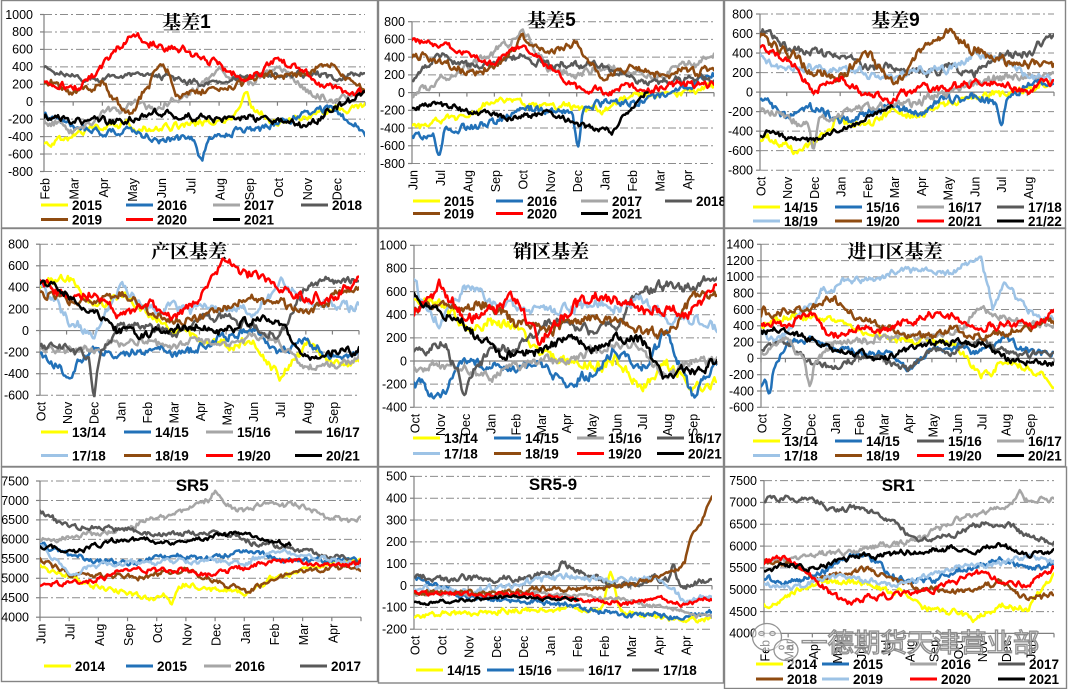  What do you see at coordinates (259, 205) in the screenshot?
I see `svg-text: 2017` at bounding box center [259, 205].